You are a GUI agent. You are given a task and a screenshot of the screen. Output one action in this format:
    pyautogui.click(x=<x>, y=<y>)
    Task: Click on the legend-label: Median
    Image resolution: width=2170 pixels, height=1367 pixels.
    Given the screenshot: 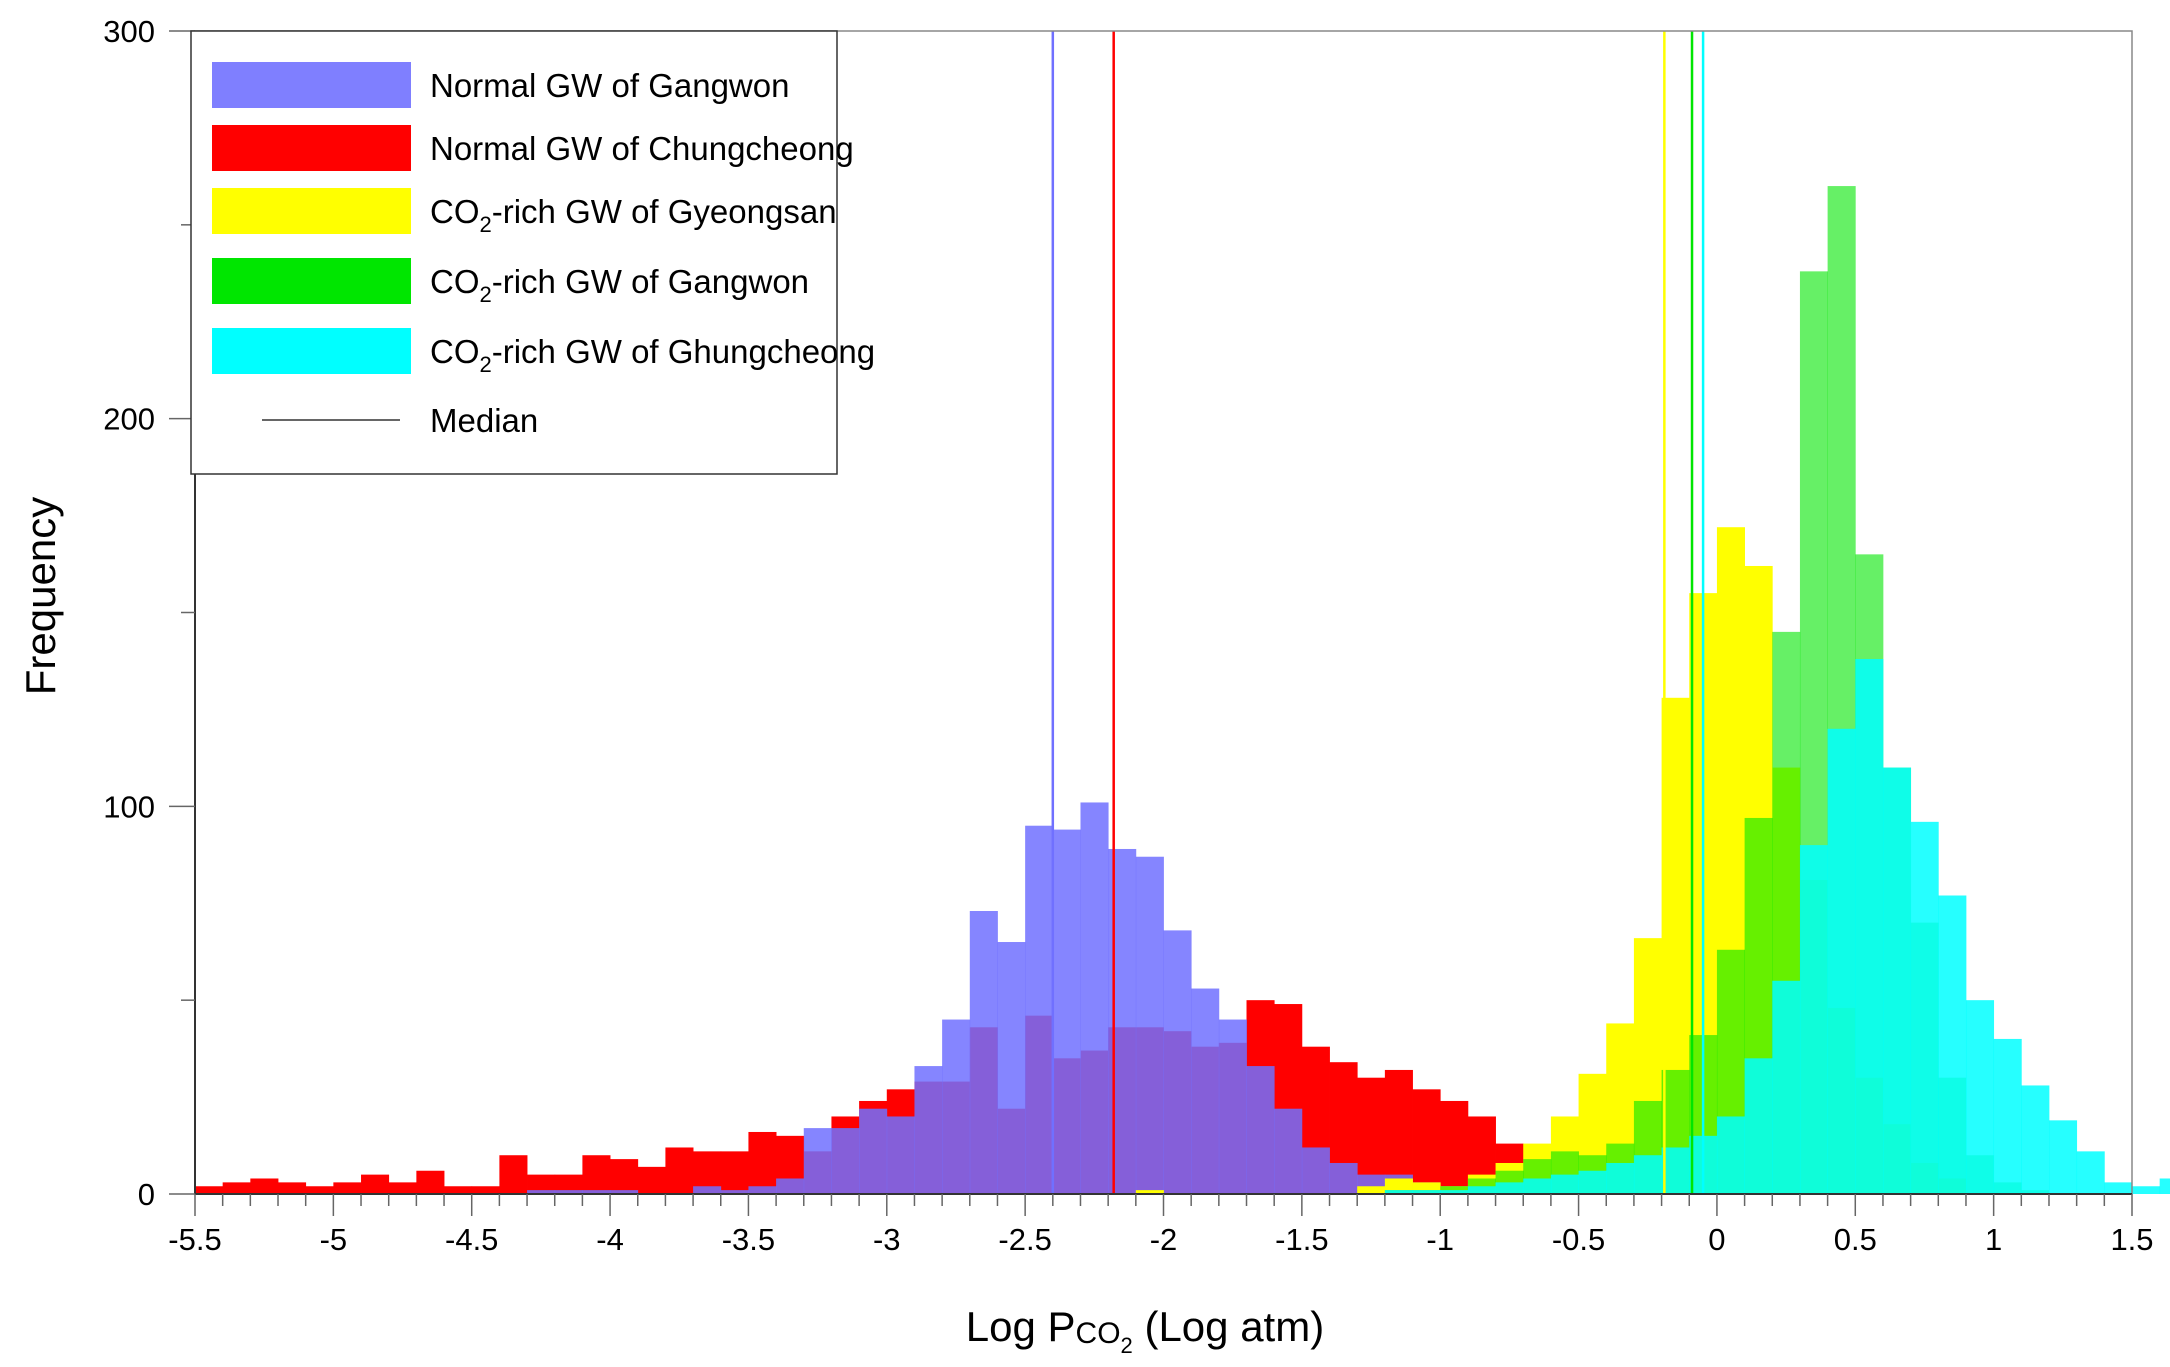 What is the action you would take?
    pyautogui.click(x=484, y=420)
    